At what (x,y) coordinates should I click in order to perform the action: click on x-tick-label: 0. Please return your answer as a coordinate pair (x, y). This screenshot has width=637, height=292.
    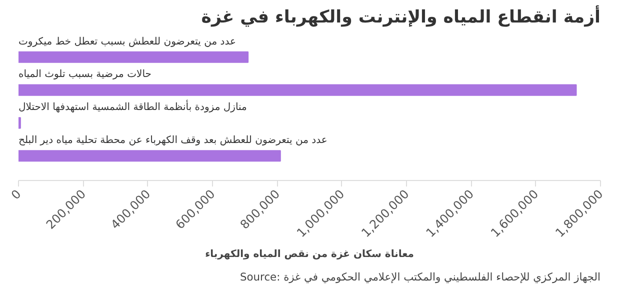
    Looking at the image, I should click on (16, 194).